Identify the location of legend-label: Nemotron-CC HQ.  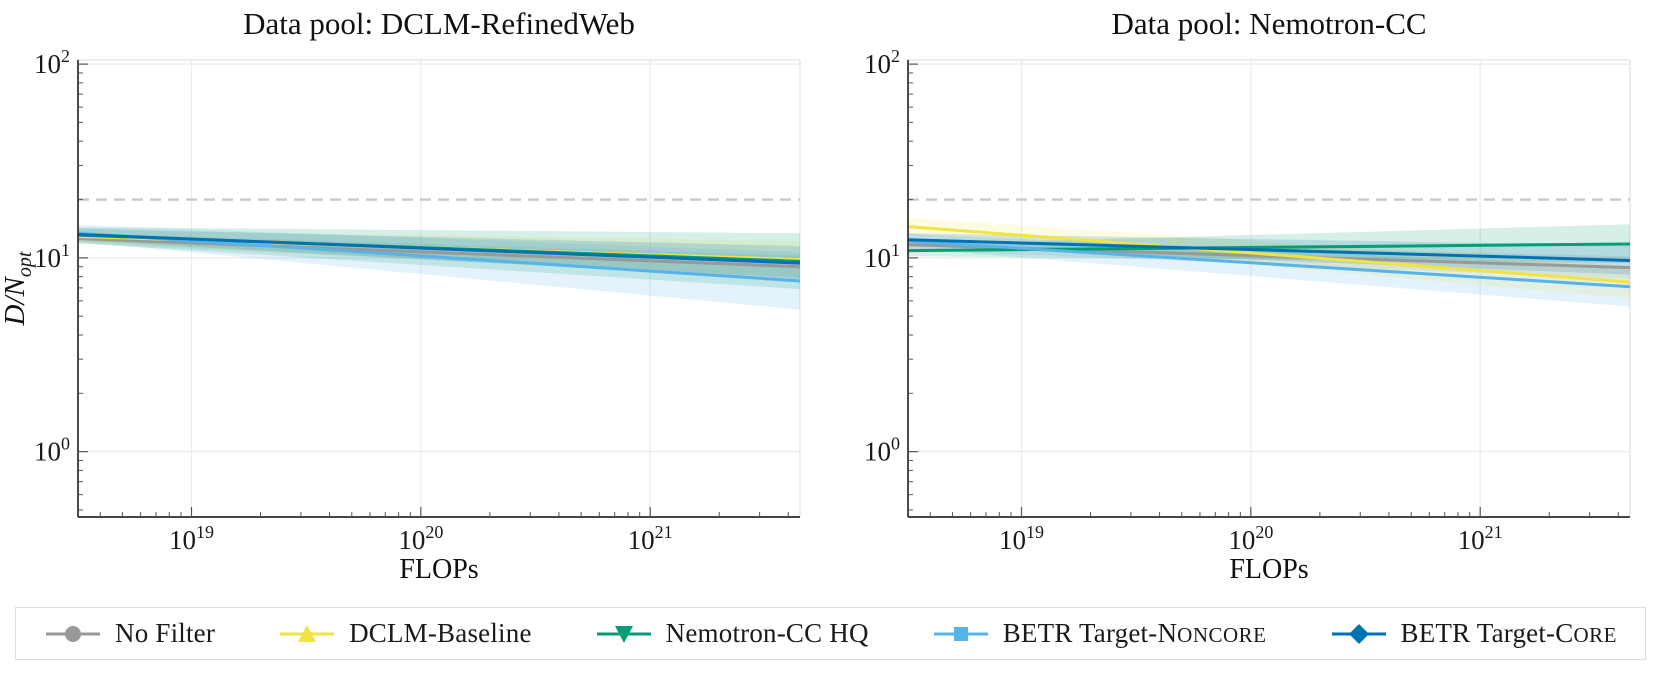
(767, 633).